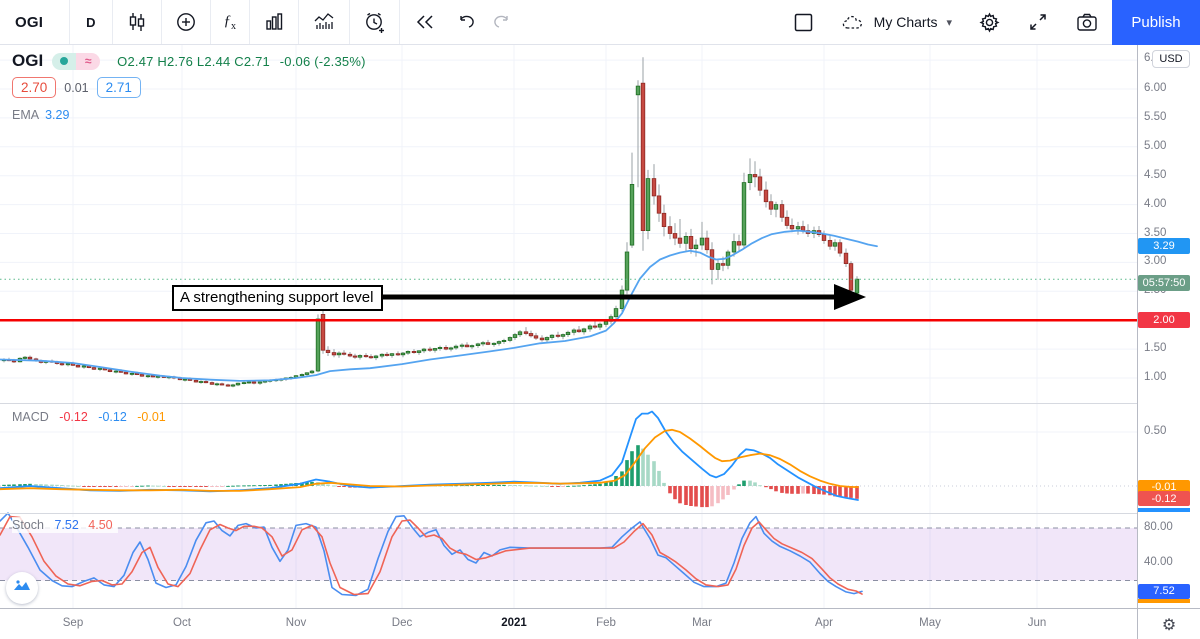 This screenshot has width=1200, height=639. Describe the element at coordinates (76, 87) in the screenshot. I see `spread-value: 0.01` at that location.